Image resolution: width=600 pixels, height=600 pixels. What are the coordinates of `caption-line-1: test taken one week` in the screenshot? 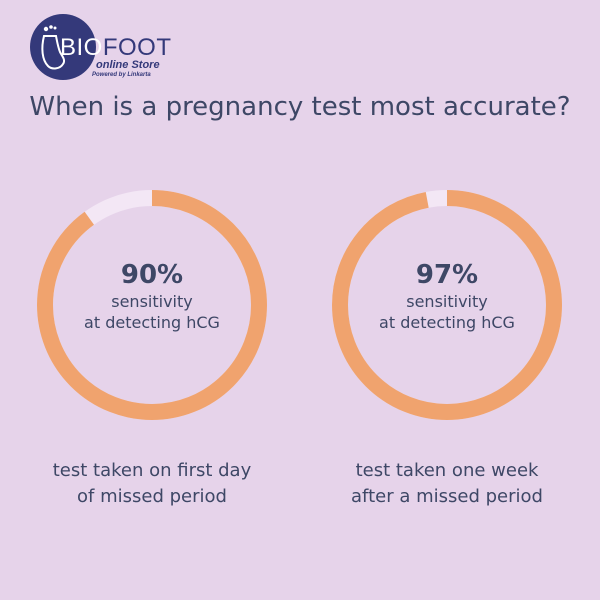 It's located at (447, 470).